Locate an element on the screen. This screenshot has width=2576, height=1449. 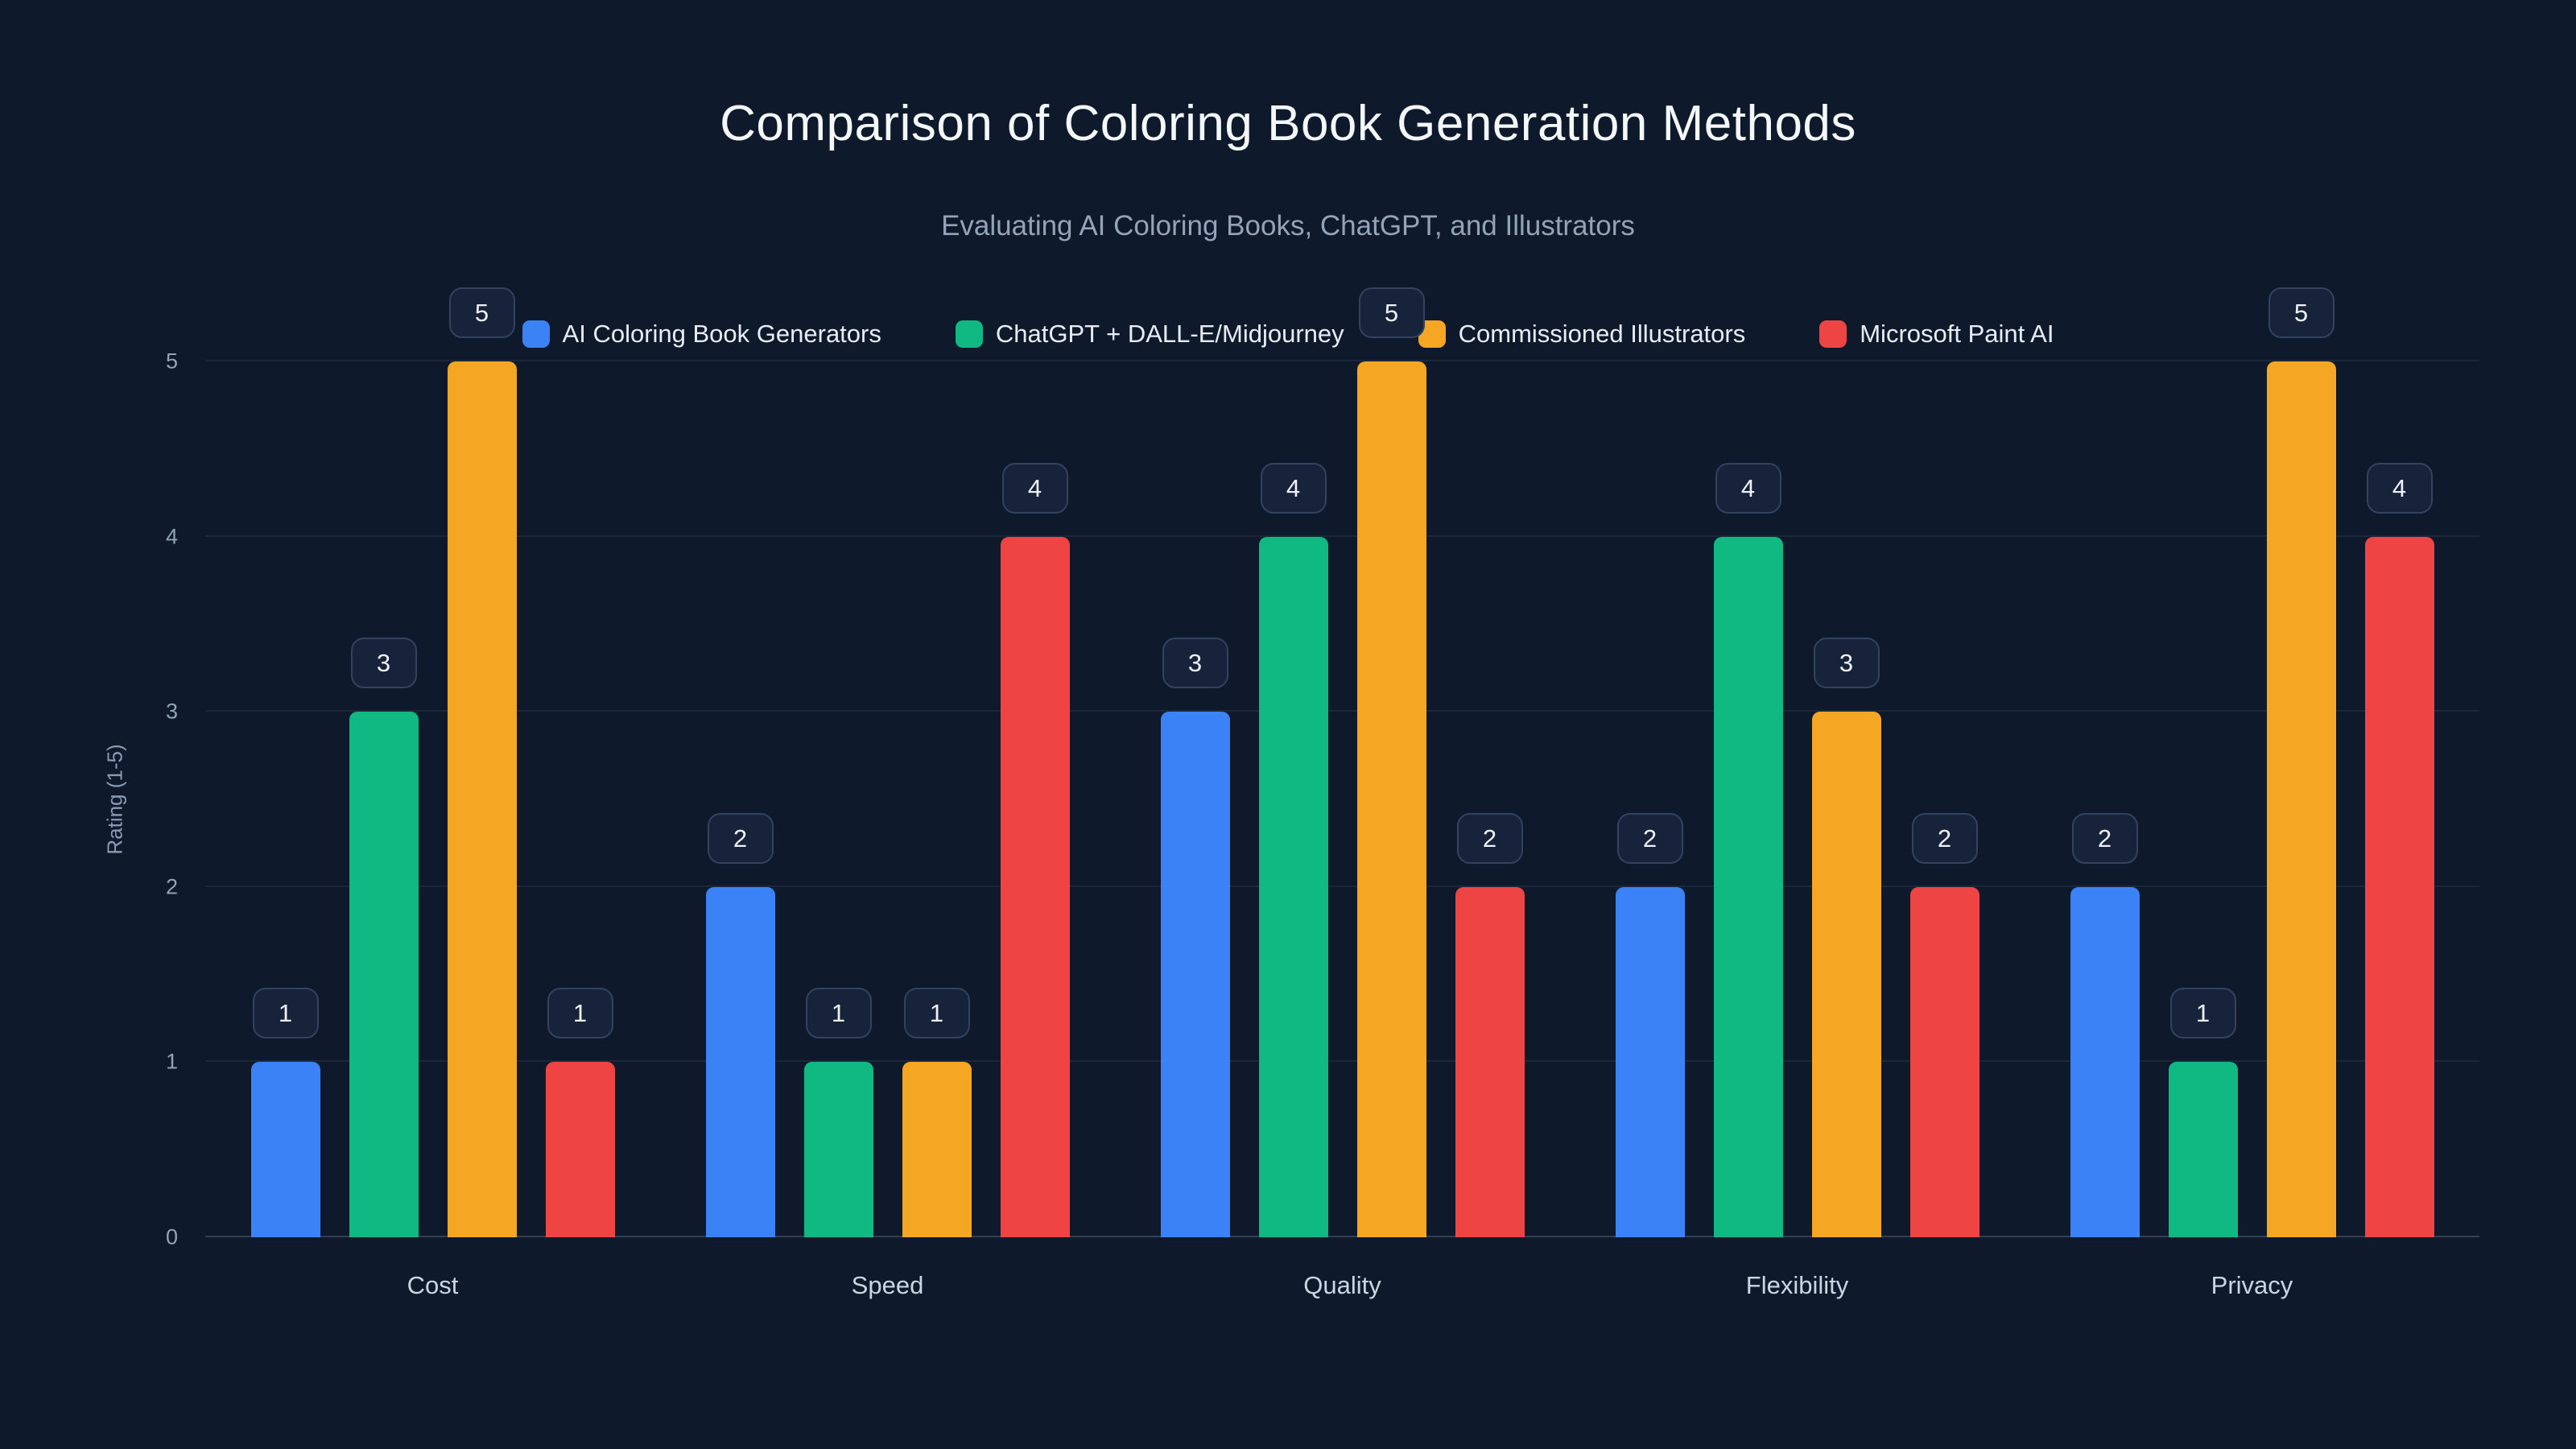
legend-item-1: ChatGPT + DALL-E/Midjourney is located at coordinates (1149, 334).